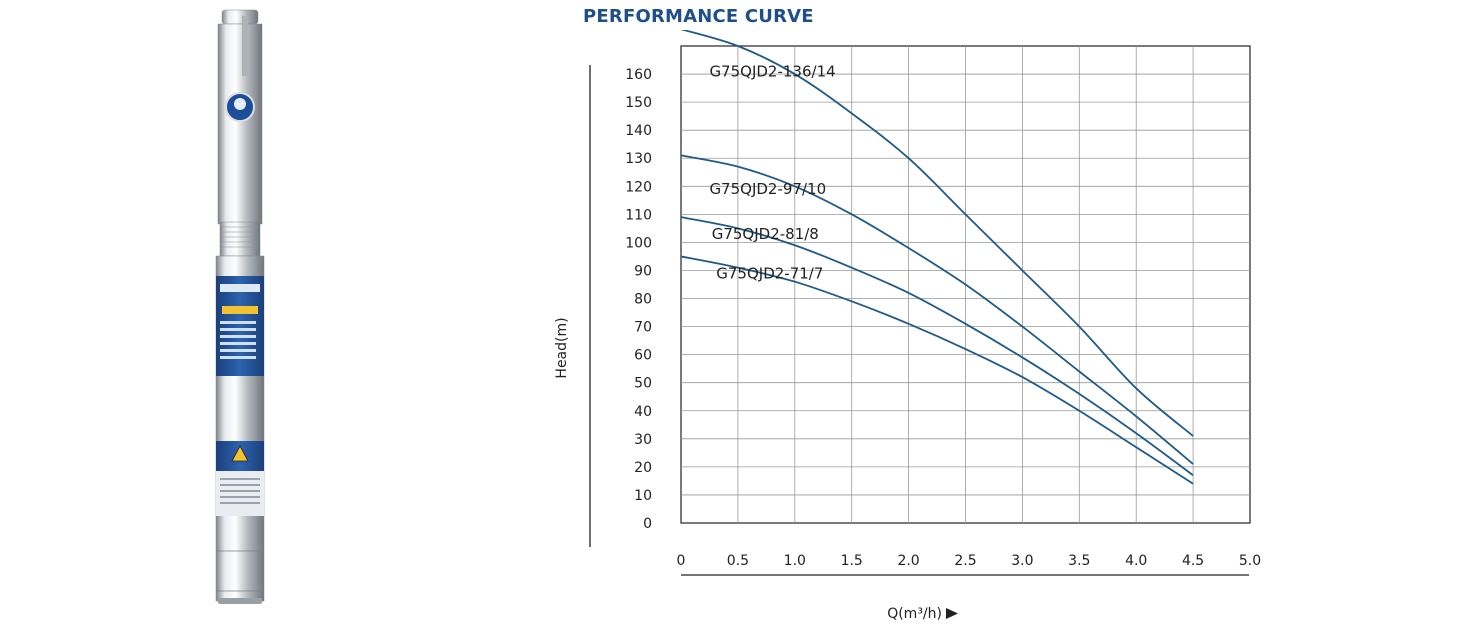 The image size is (1458, 630). Describe the element at coordinates (908, 561) in the screenshot. I see `x-tick-label: 2.0` at that location.